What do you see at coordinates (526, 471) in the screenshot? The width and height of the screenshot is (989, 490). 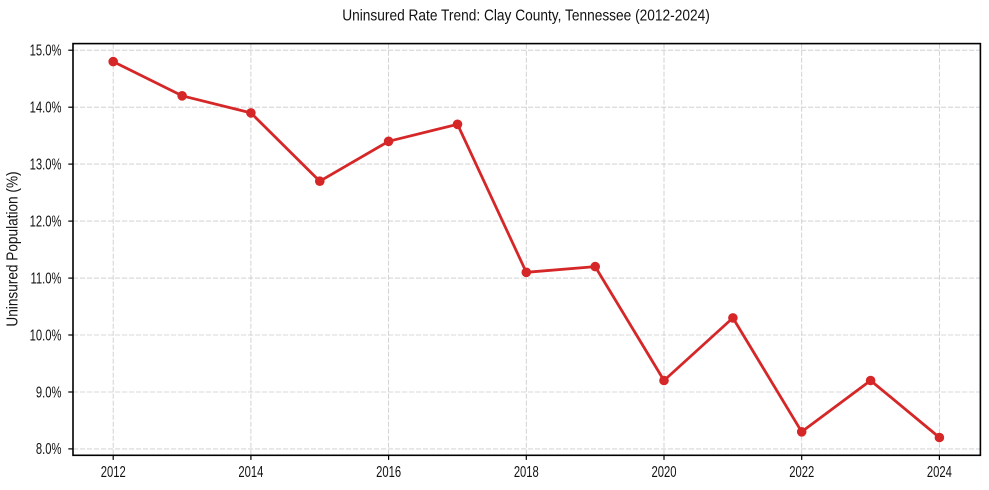 I see `svg-text: 2018` at bounding box center [526, 471].